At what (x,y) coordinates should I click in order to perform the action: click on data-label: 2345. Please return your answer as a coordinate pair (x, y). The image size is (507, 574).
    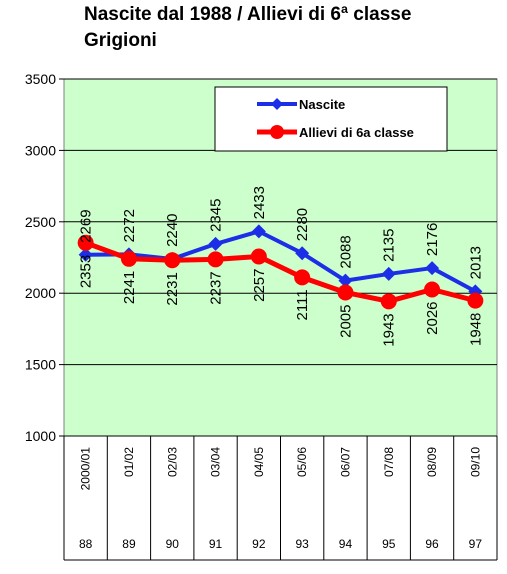
    Looking at the image, I should click on (216, 215).